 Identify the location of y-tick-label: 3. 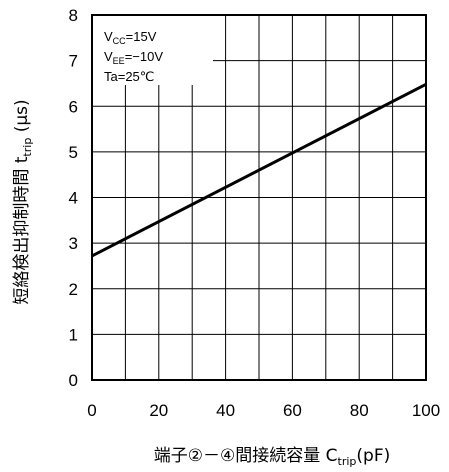
(73, 243).